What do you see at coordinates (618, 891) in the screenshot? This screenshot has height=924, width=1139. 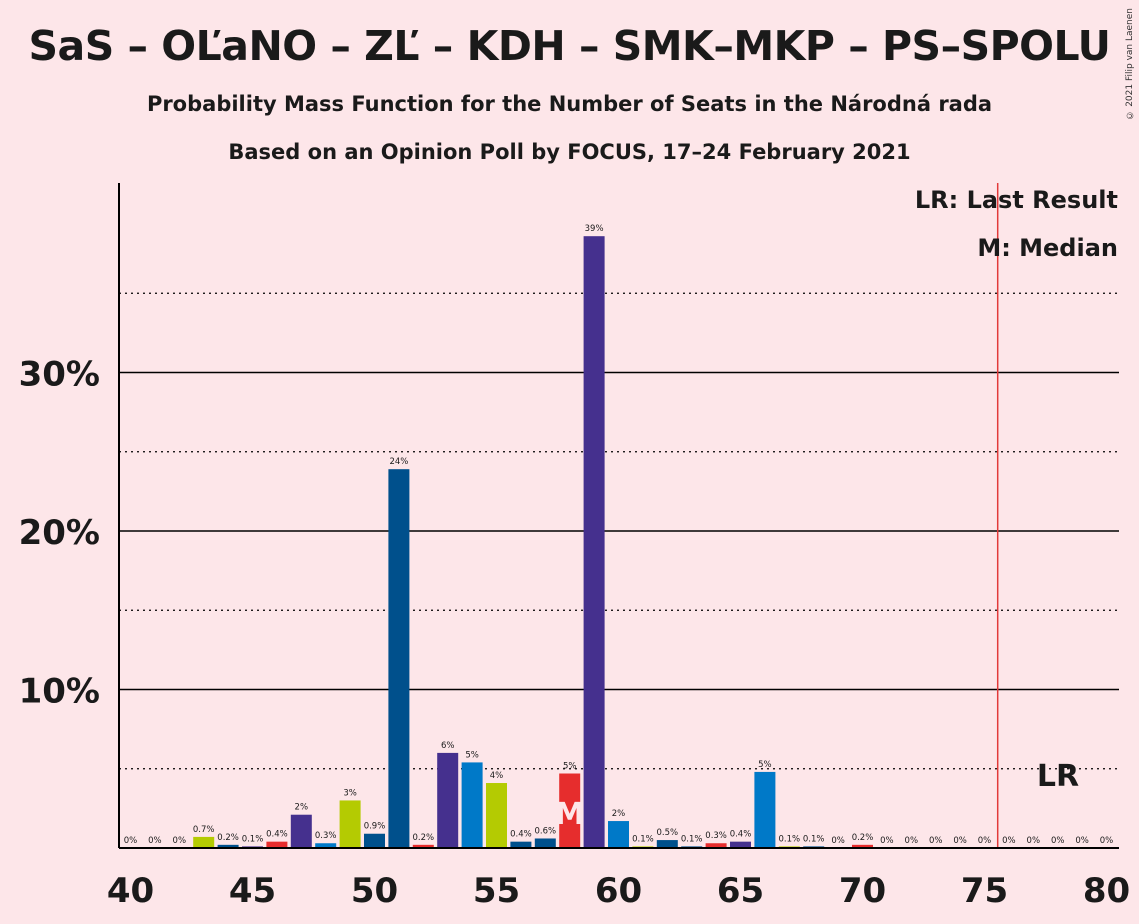 I see `x-tick-label: 60` at bounding box center [618, 891].